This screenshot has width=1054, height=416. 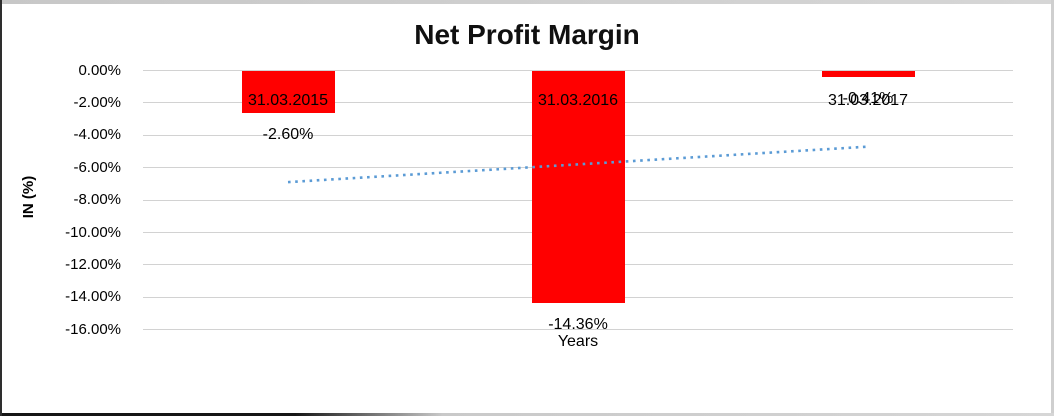 I want to click on y-axis-tick-label: 0.00%, so click(x=99, y=70).